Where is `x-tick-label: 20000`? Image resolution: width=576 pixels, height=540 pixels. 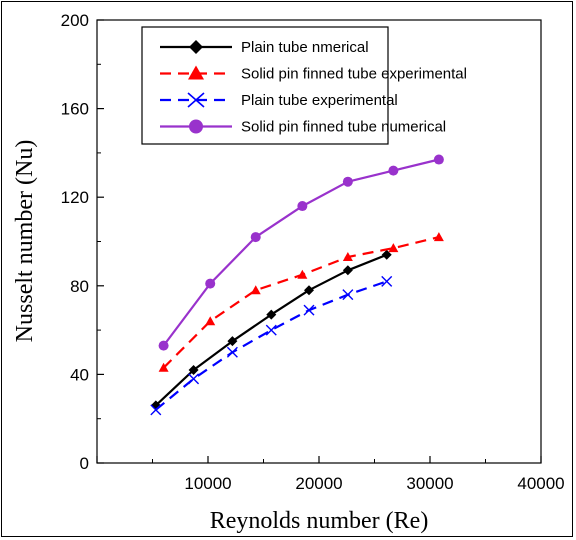
x-tick-label: 20000 is located at coordinates (318, 483).